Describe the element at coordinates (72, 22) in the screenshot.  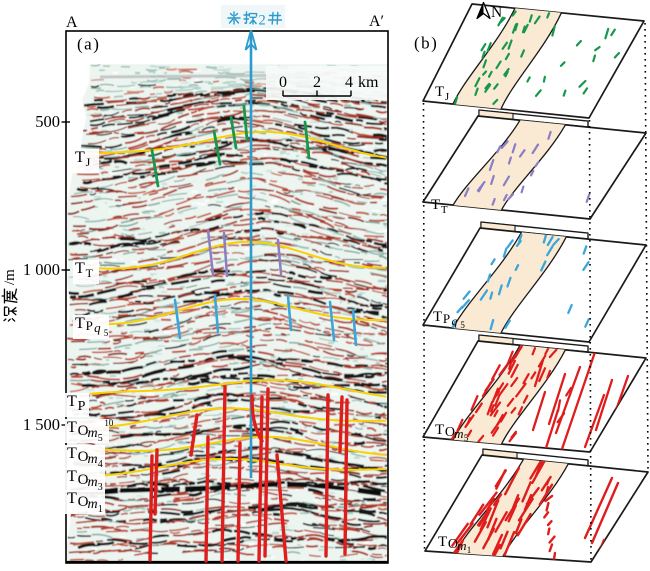
I see `svg-text: A` at that location.